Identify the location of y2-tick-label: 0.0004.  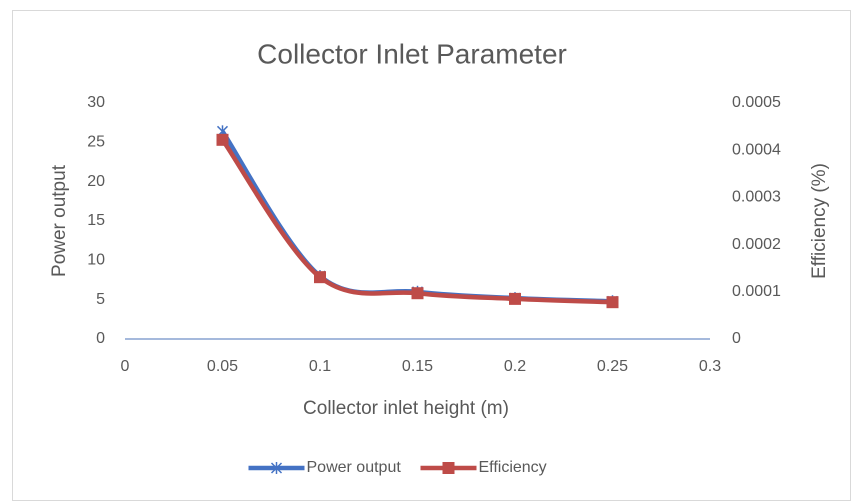
(756, 149).